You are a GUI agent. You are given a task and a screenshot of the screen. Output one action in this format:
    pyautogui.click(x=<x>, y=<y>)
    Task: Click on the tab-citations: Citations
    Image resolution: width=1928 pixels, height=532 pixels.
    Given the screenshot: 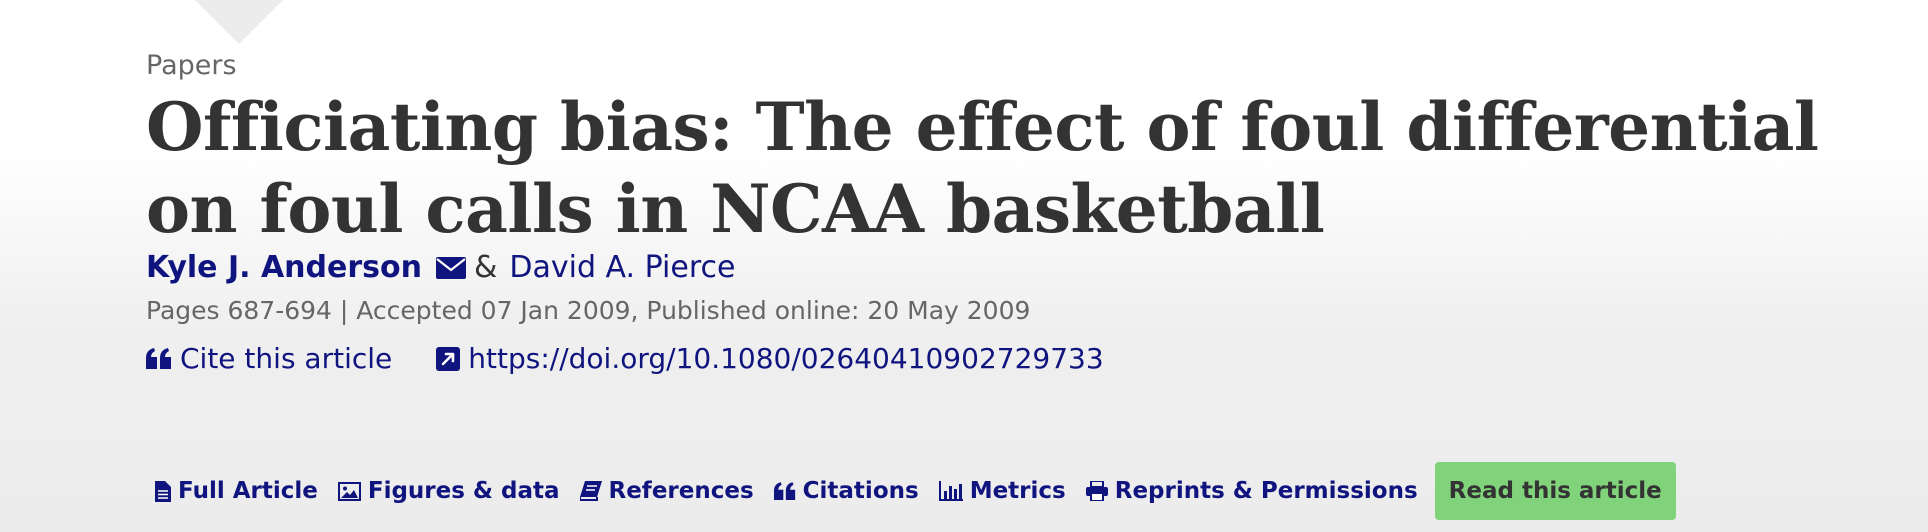 What is the action you would take?
    pyautogui.click(x=847, y=491)
    